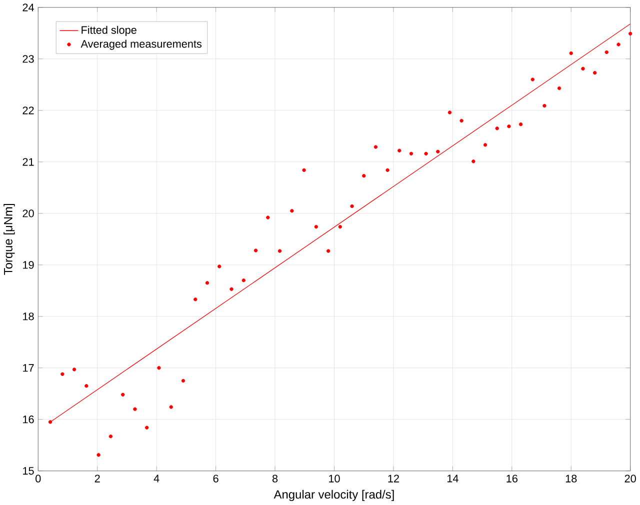 The width and height of the screenshot is (640, 505). What do you see at coordinates (630, 478) in the screenshot?
I see `x-tick-label: 20` at bounding box center [630, 478].